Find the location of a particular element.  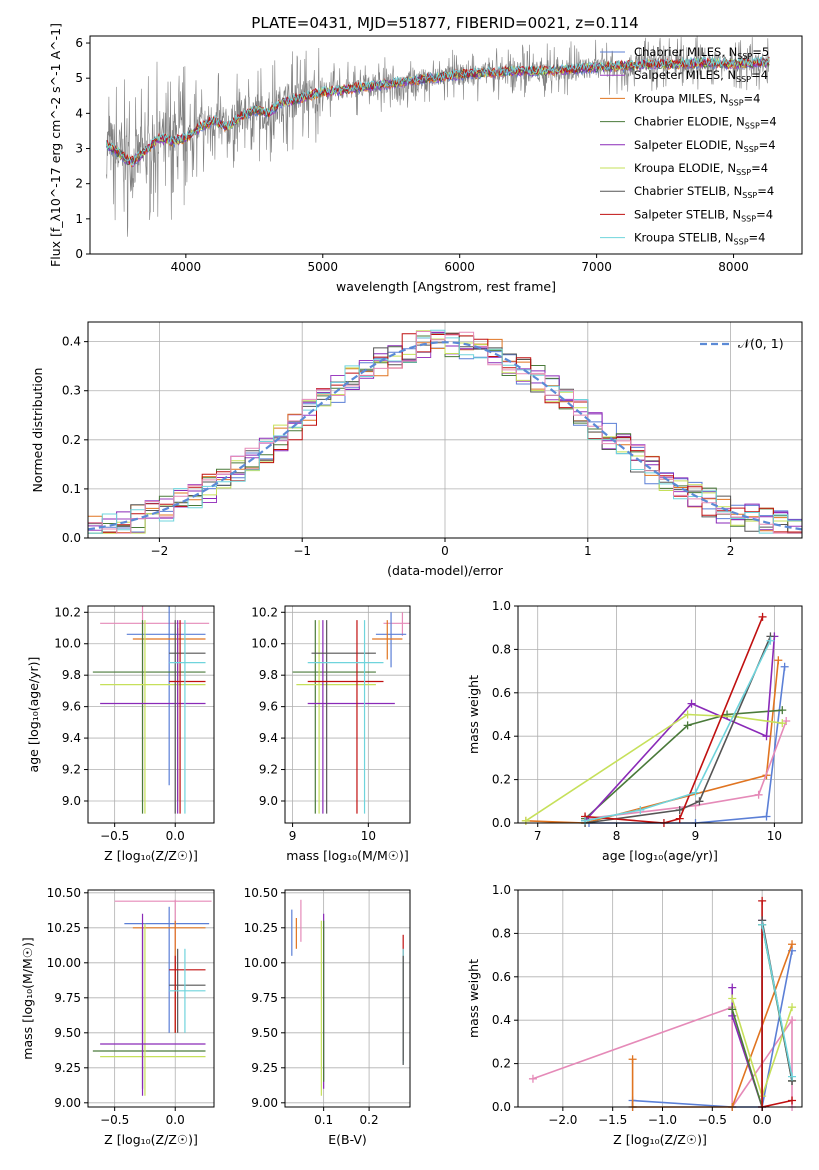

y-axis-label: age [log₁₀(age/yr)] is located at coordinates (33, 715).